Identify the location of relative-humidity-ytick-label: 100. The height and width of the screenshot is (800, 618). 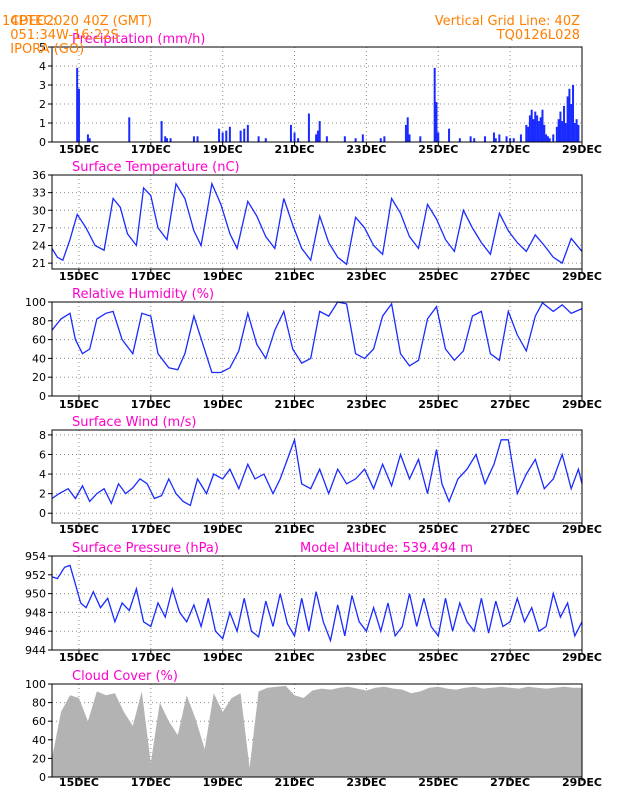
(35, 302).